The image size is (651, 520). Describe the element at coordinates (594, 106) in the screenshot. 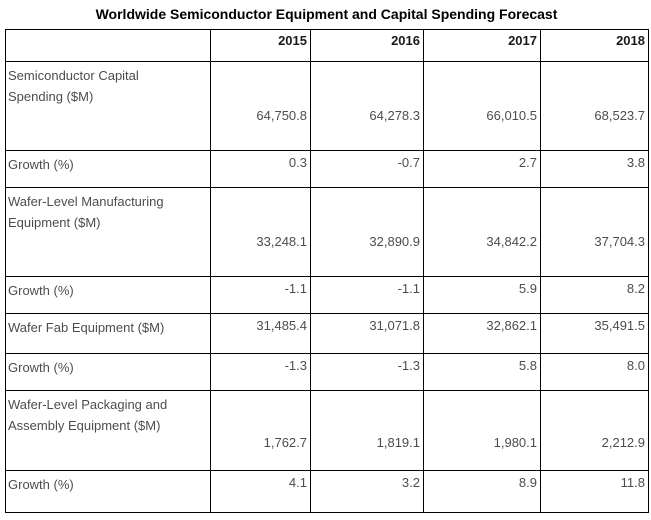

I see `value-cell: 68,523.7` at that location.